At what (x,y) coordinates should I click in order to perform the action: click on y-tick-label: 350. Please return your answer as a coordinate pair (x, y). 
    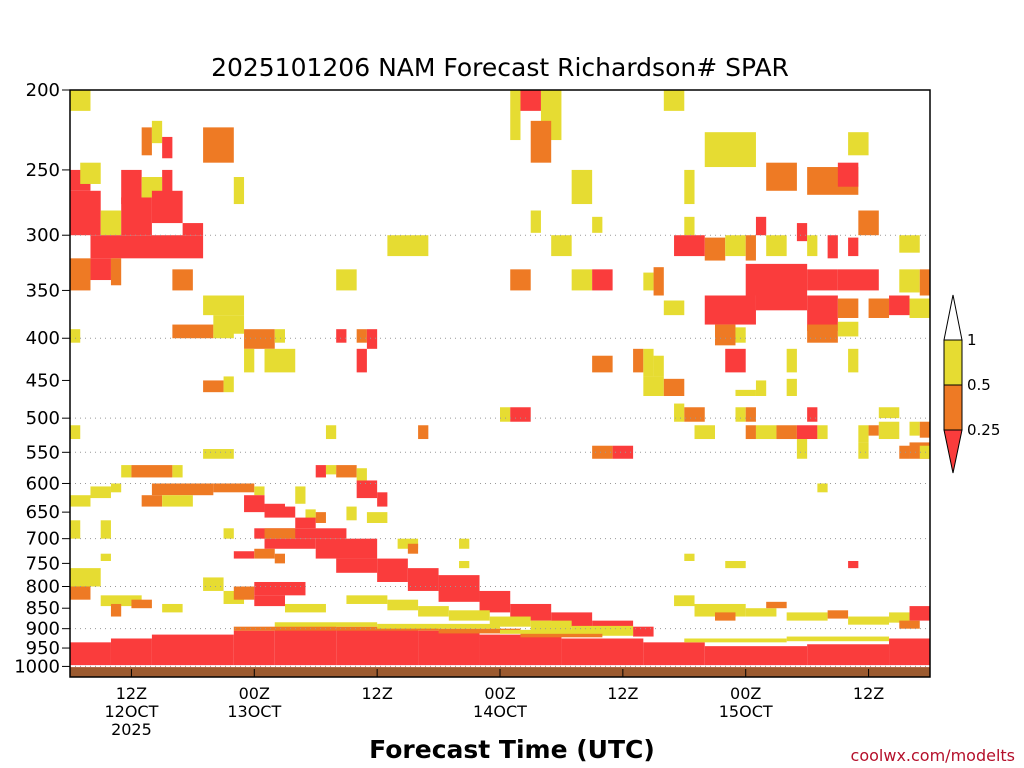
    Looking at the image, I should click on (43, 290).